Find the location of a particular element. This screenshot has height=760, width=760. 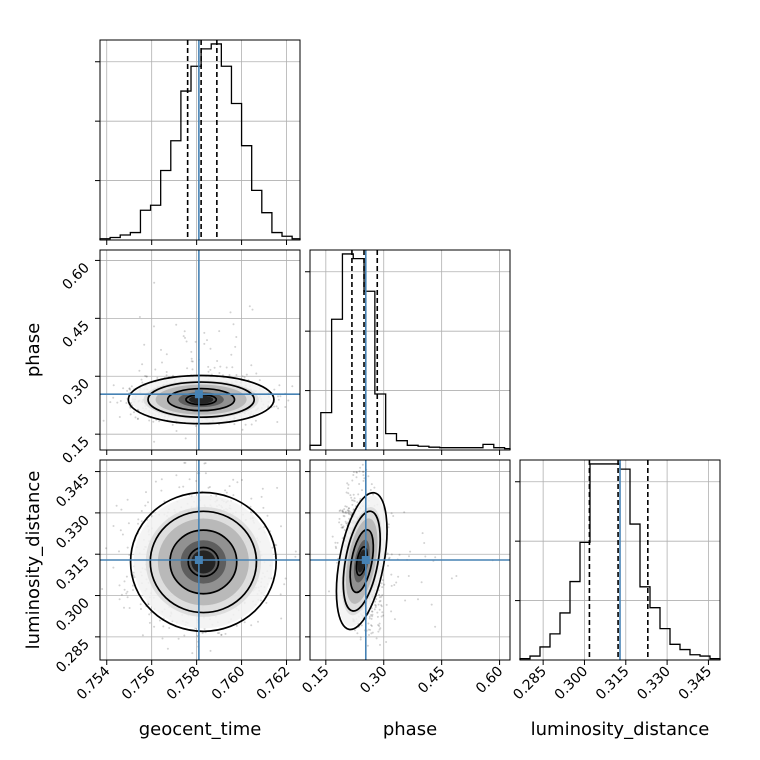

ytick-label-luminosity-distance-1: 0.300 is located at coordinates (73, 615).